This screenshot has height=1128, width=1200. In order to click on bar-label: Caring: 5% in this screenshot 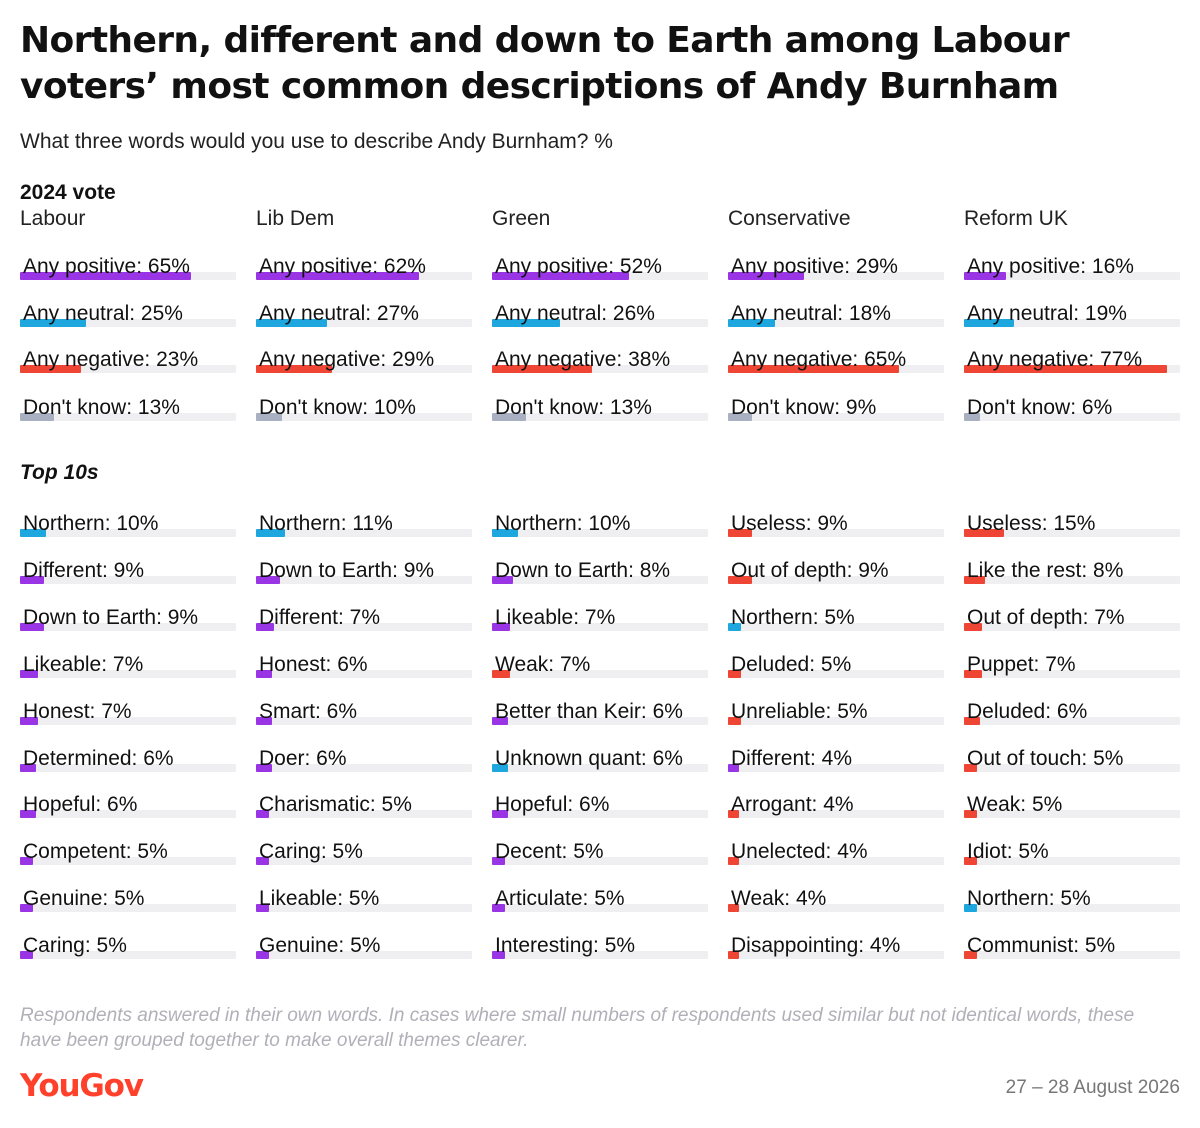, I will do `click(75, 945)`.